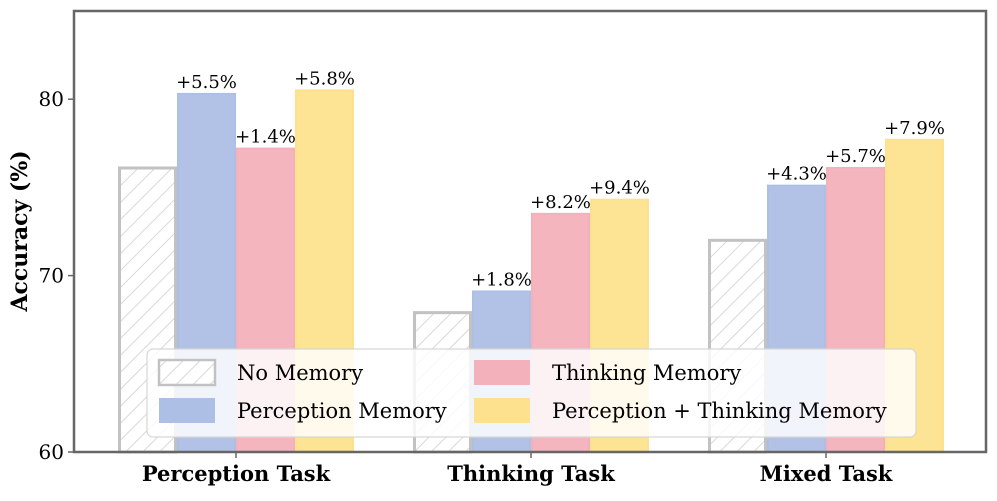  What do you see at coordinates (51, 452) in the screenshot?
I see `y-tick-label-60: 60` at bounding box center [51, 452].